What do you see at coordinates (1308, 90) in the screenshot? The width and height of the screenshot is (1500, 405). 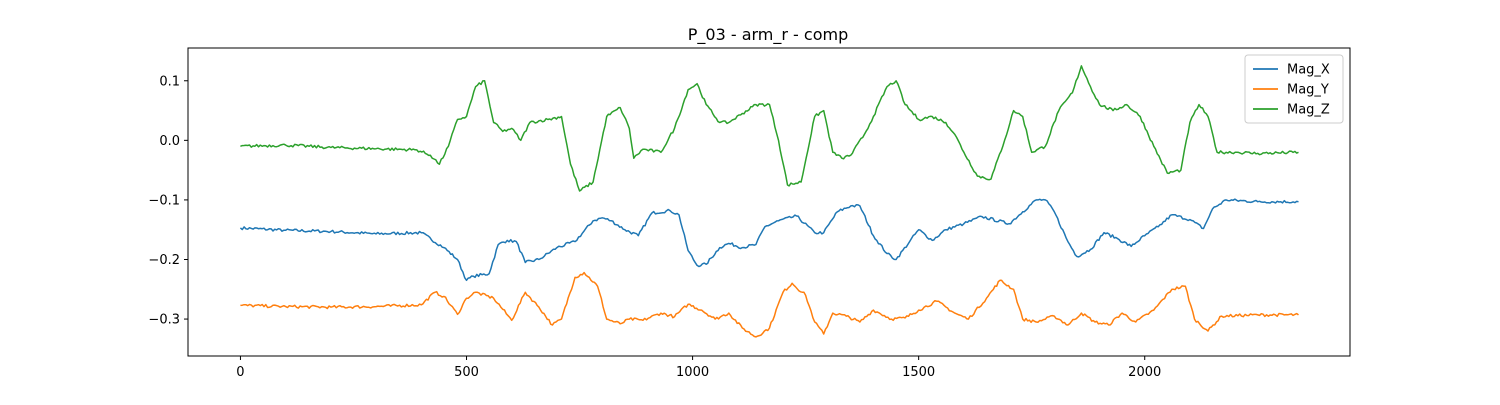 I see `legend-label: Mag_Y` at bounding box center [1308, 90].